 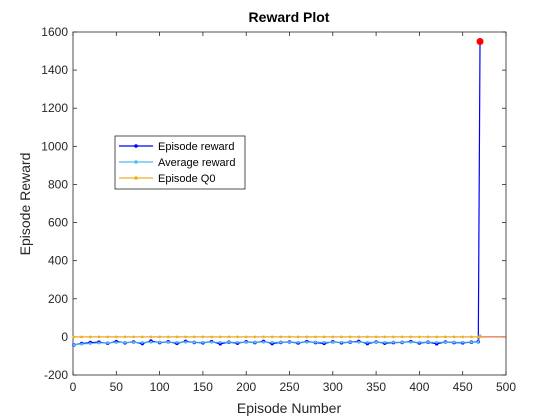 What do you see at coordinates (289, 17) in the screenshot?
I see `chart-title: Reward Plot` at bounding box center [289, 17].